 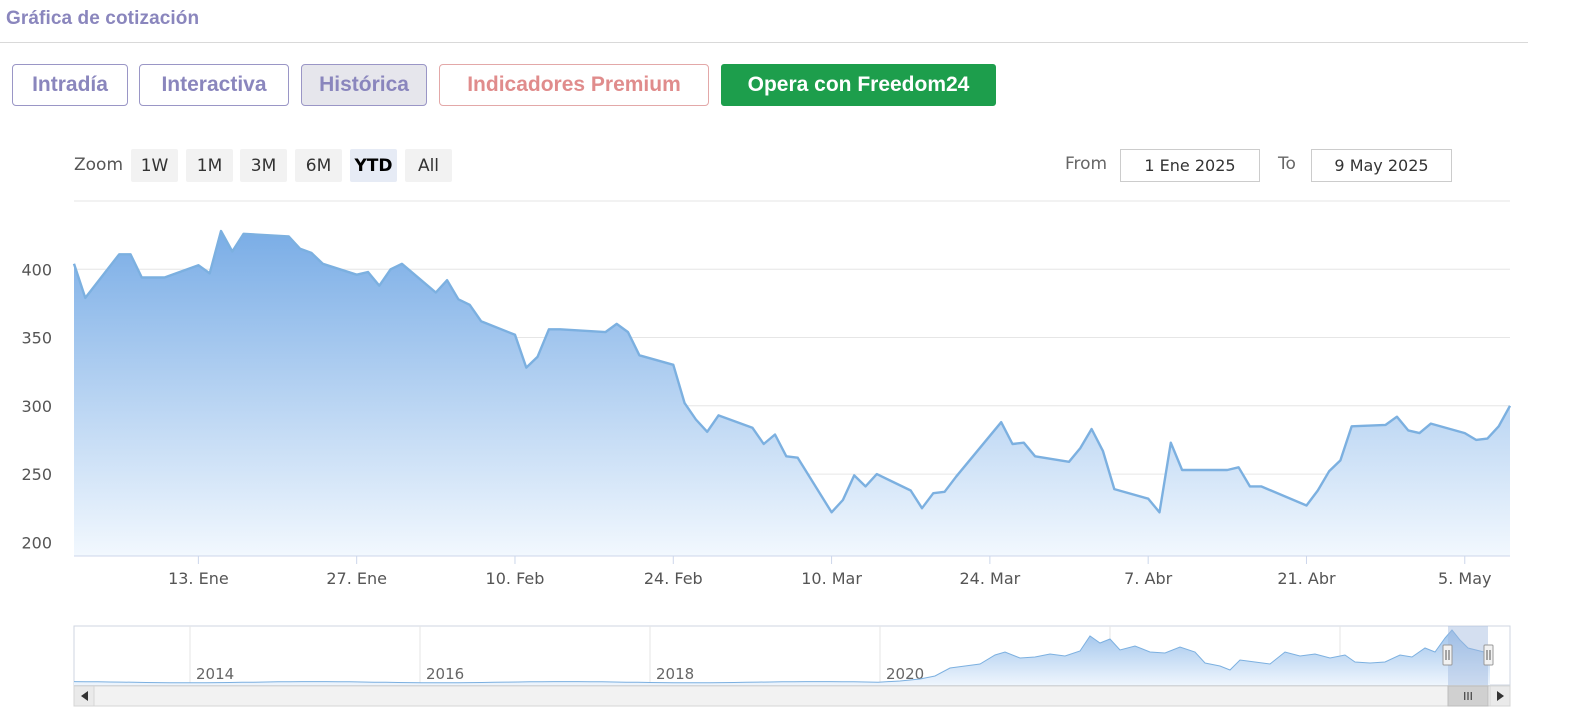 I want to click on navigator-year-label: 2022, so click(x=1135, y=674).